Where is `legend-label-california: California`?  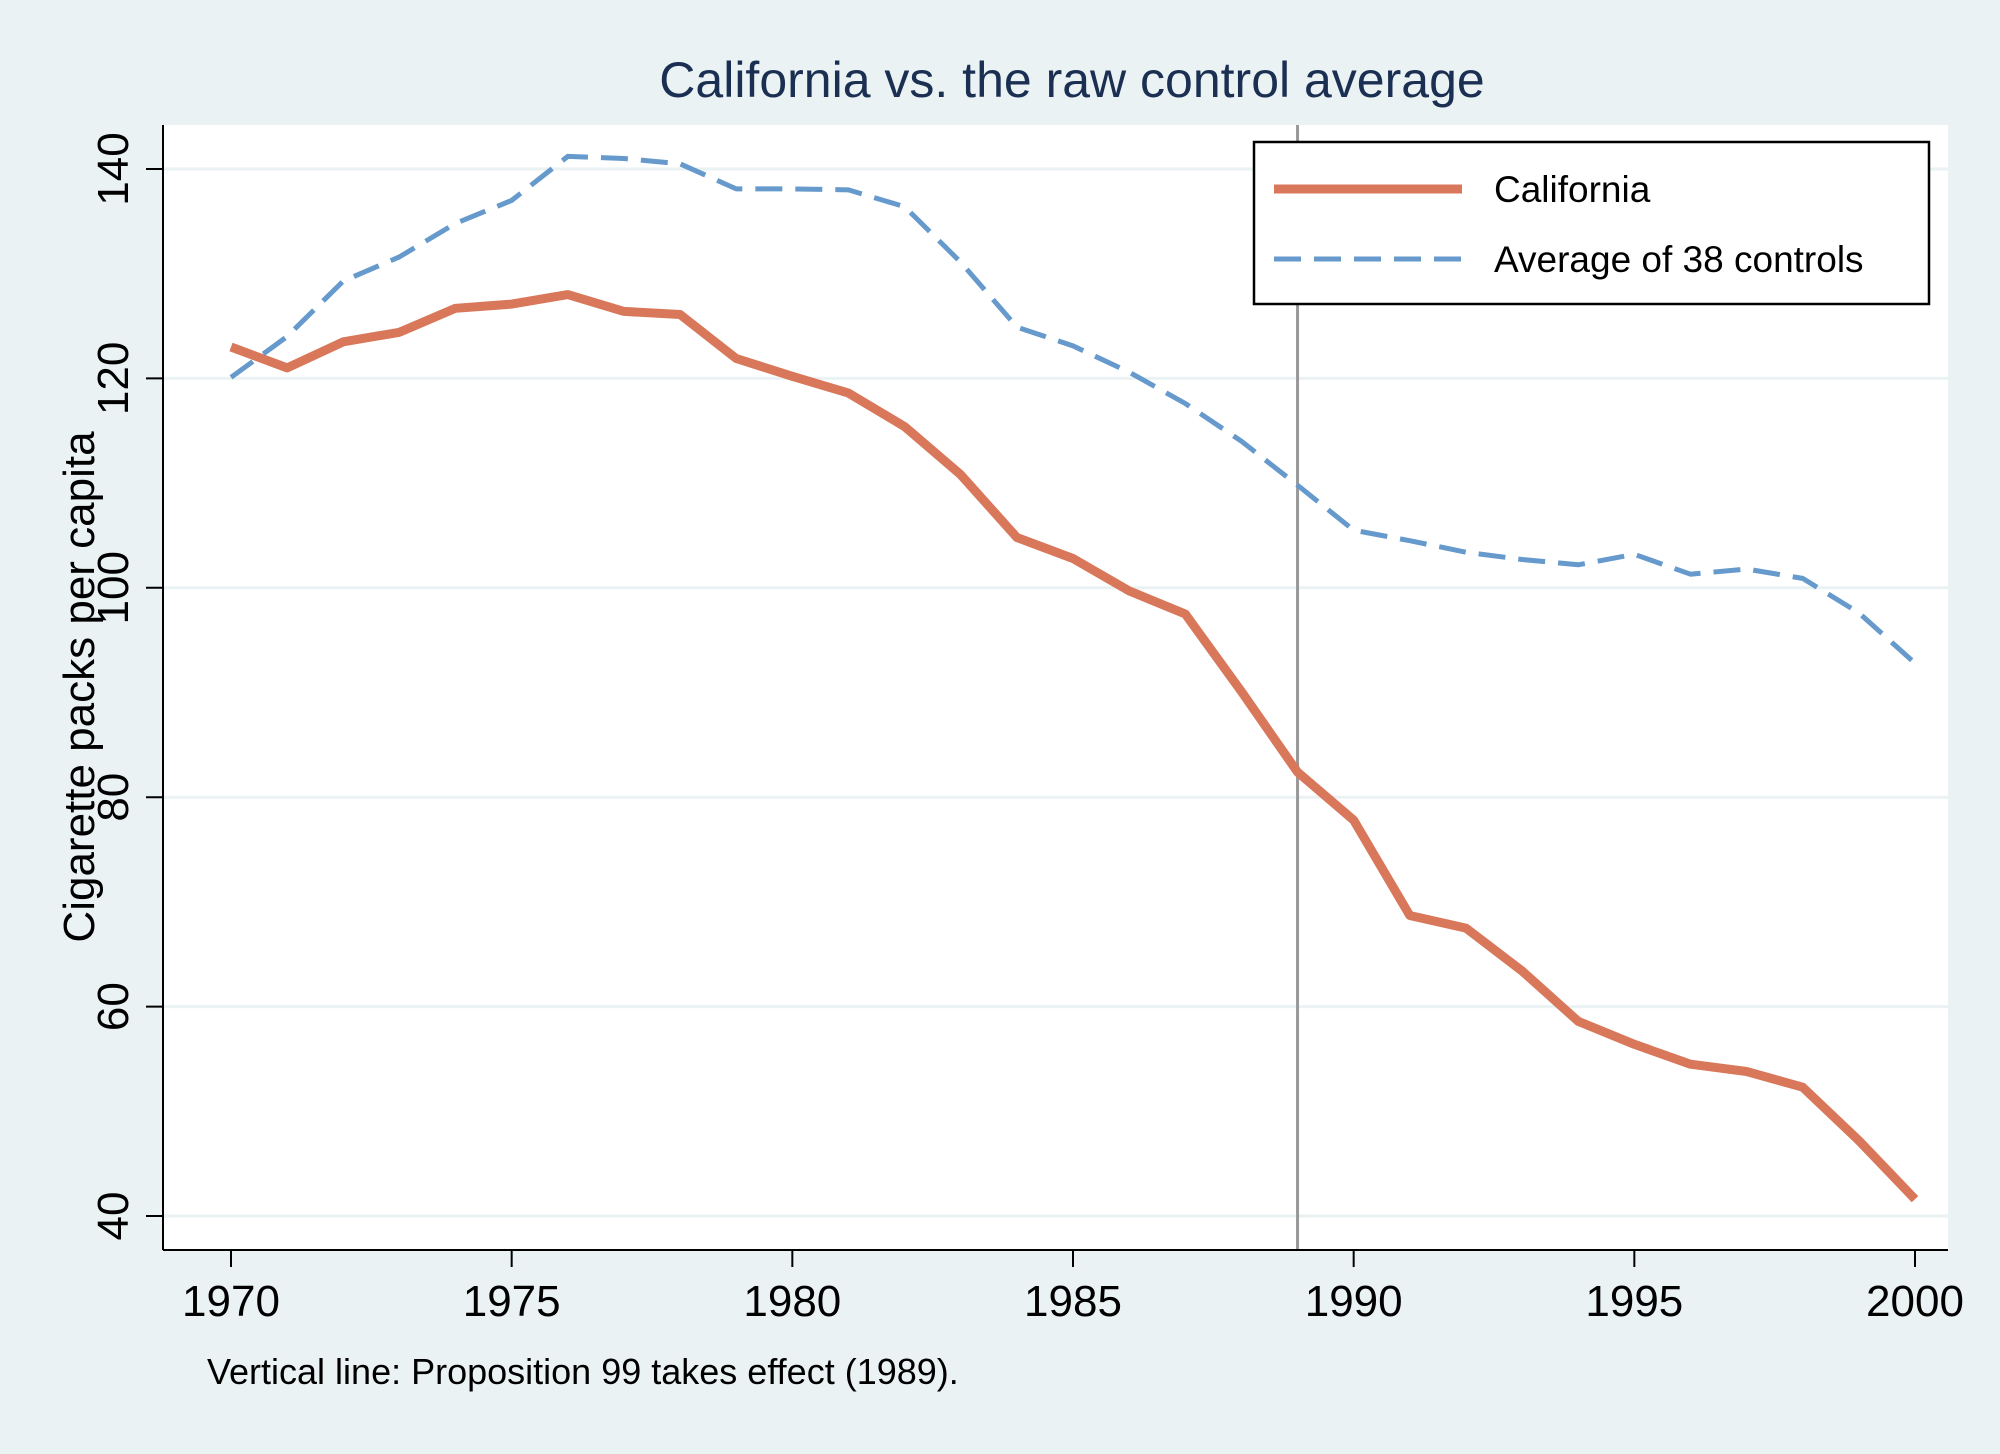 legend-label-california: California is located at coordinates (1572, 189).